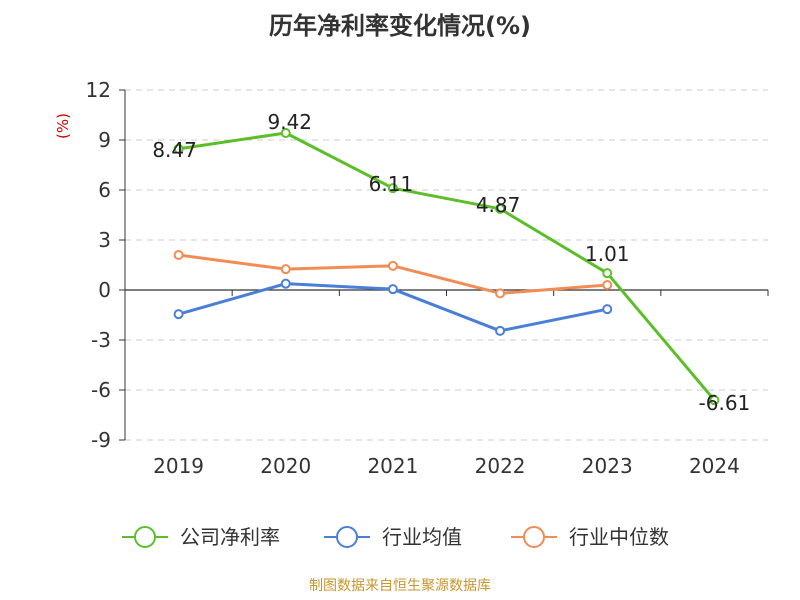  What do you see at coordinates (101, 390) in the screenshot?
I see `y-tick-label: -6` at bounding box center [101, 390].